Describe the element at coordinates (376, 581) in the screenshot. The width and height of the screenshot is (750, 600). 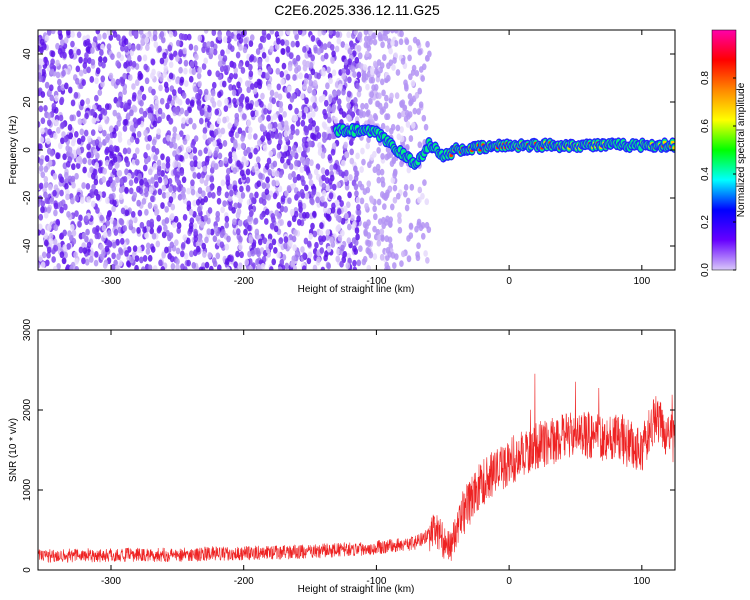
I see `x-tick-label: -100` at that location.